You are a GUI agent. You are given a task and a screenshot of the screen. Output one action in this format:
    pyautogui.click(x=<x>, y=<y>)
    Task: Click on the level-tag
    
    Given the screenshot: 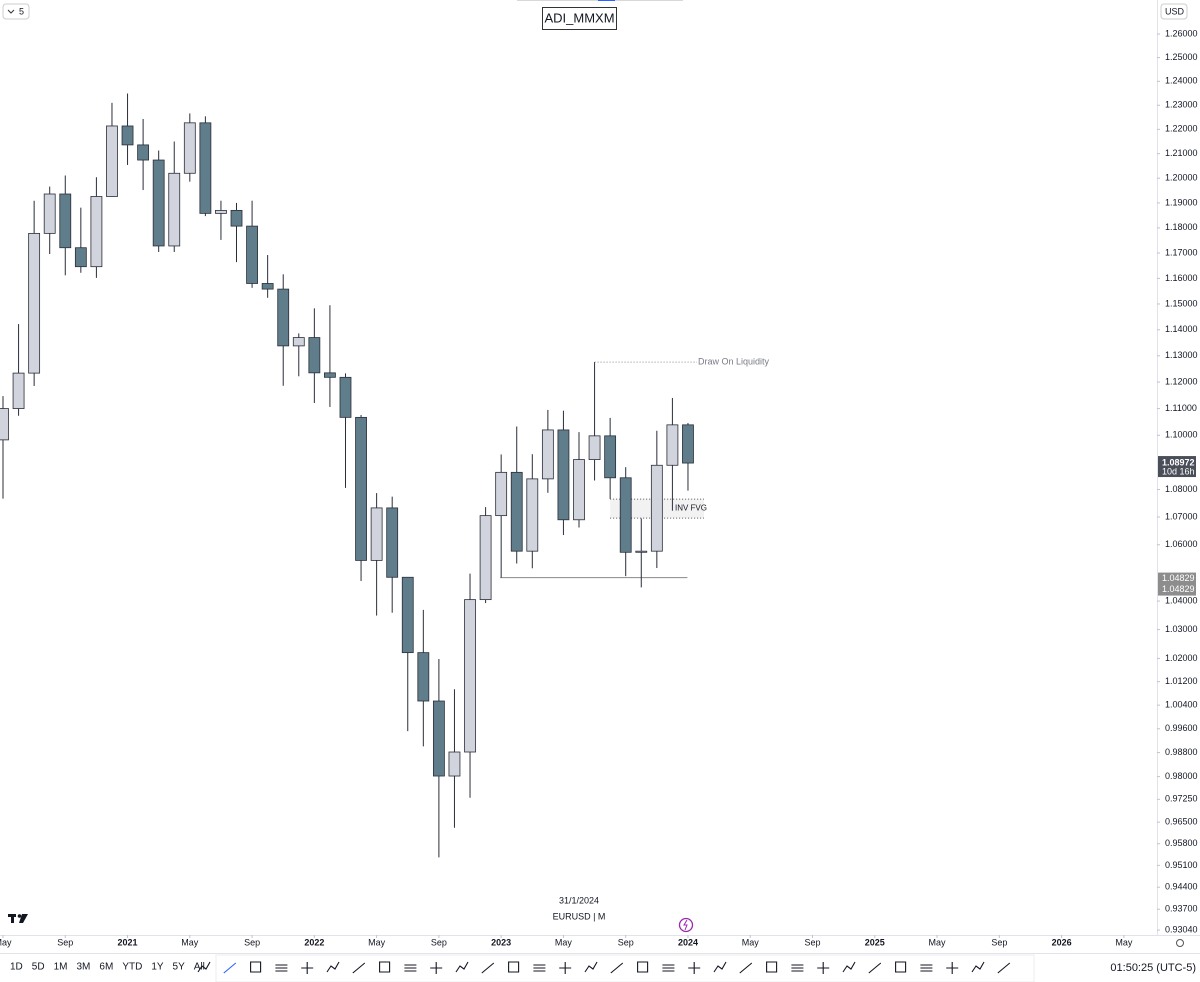 What is the action you would take?
    pyautogui.click(x=1177, y=584)
    